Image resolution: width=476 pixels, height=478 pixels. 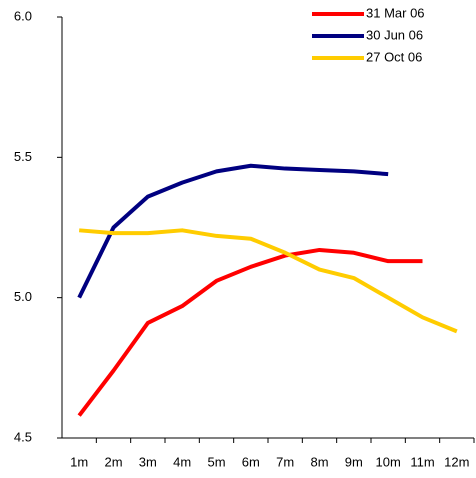 What do you see at coordinates (182, 461) in the screenshot?
I see `x-tick-label: 4m` at bounding box center [182, 461].